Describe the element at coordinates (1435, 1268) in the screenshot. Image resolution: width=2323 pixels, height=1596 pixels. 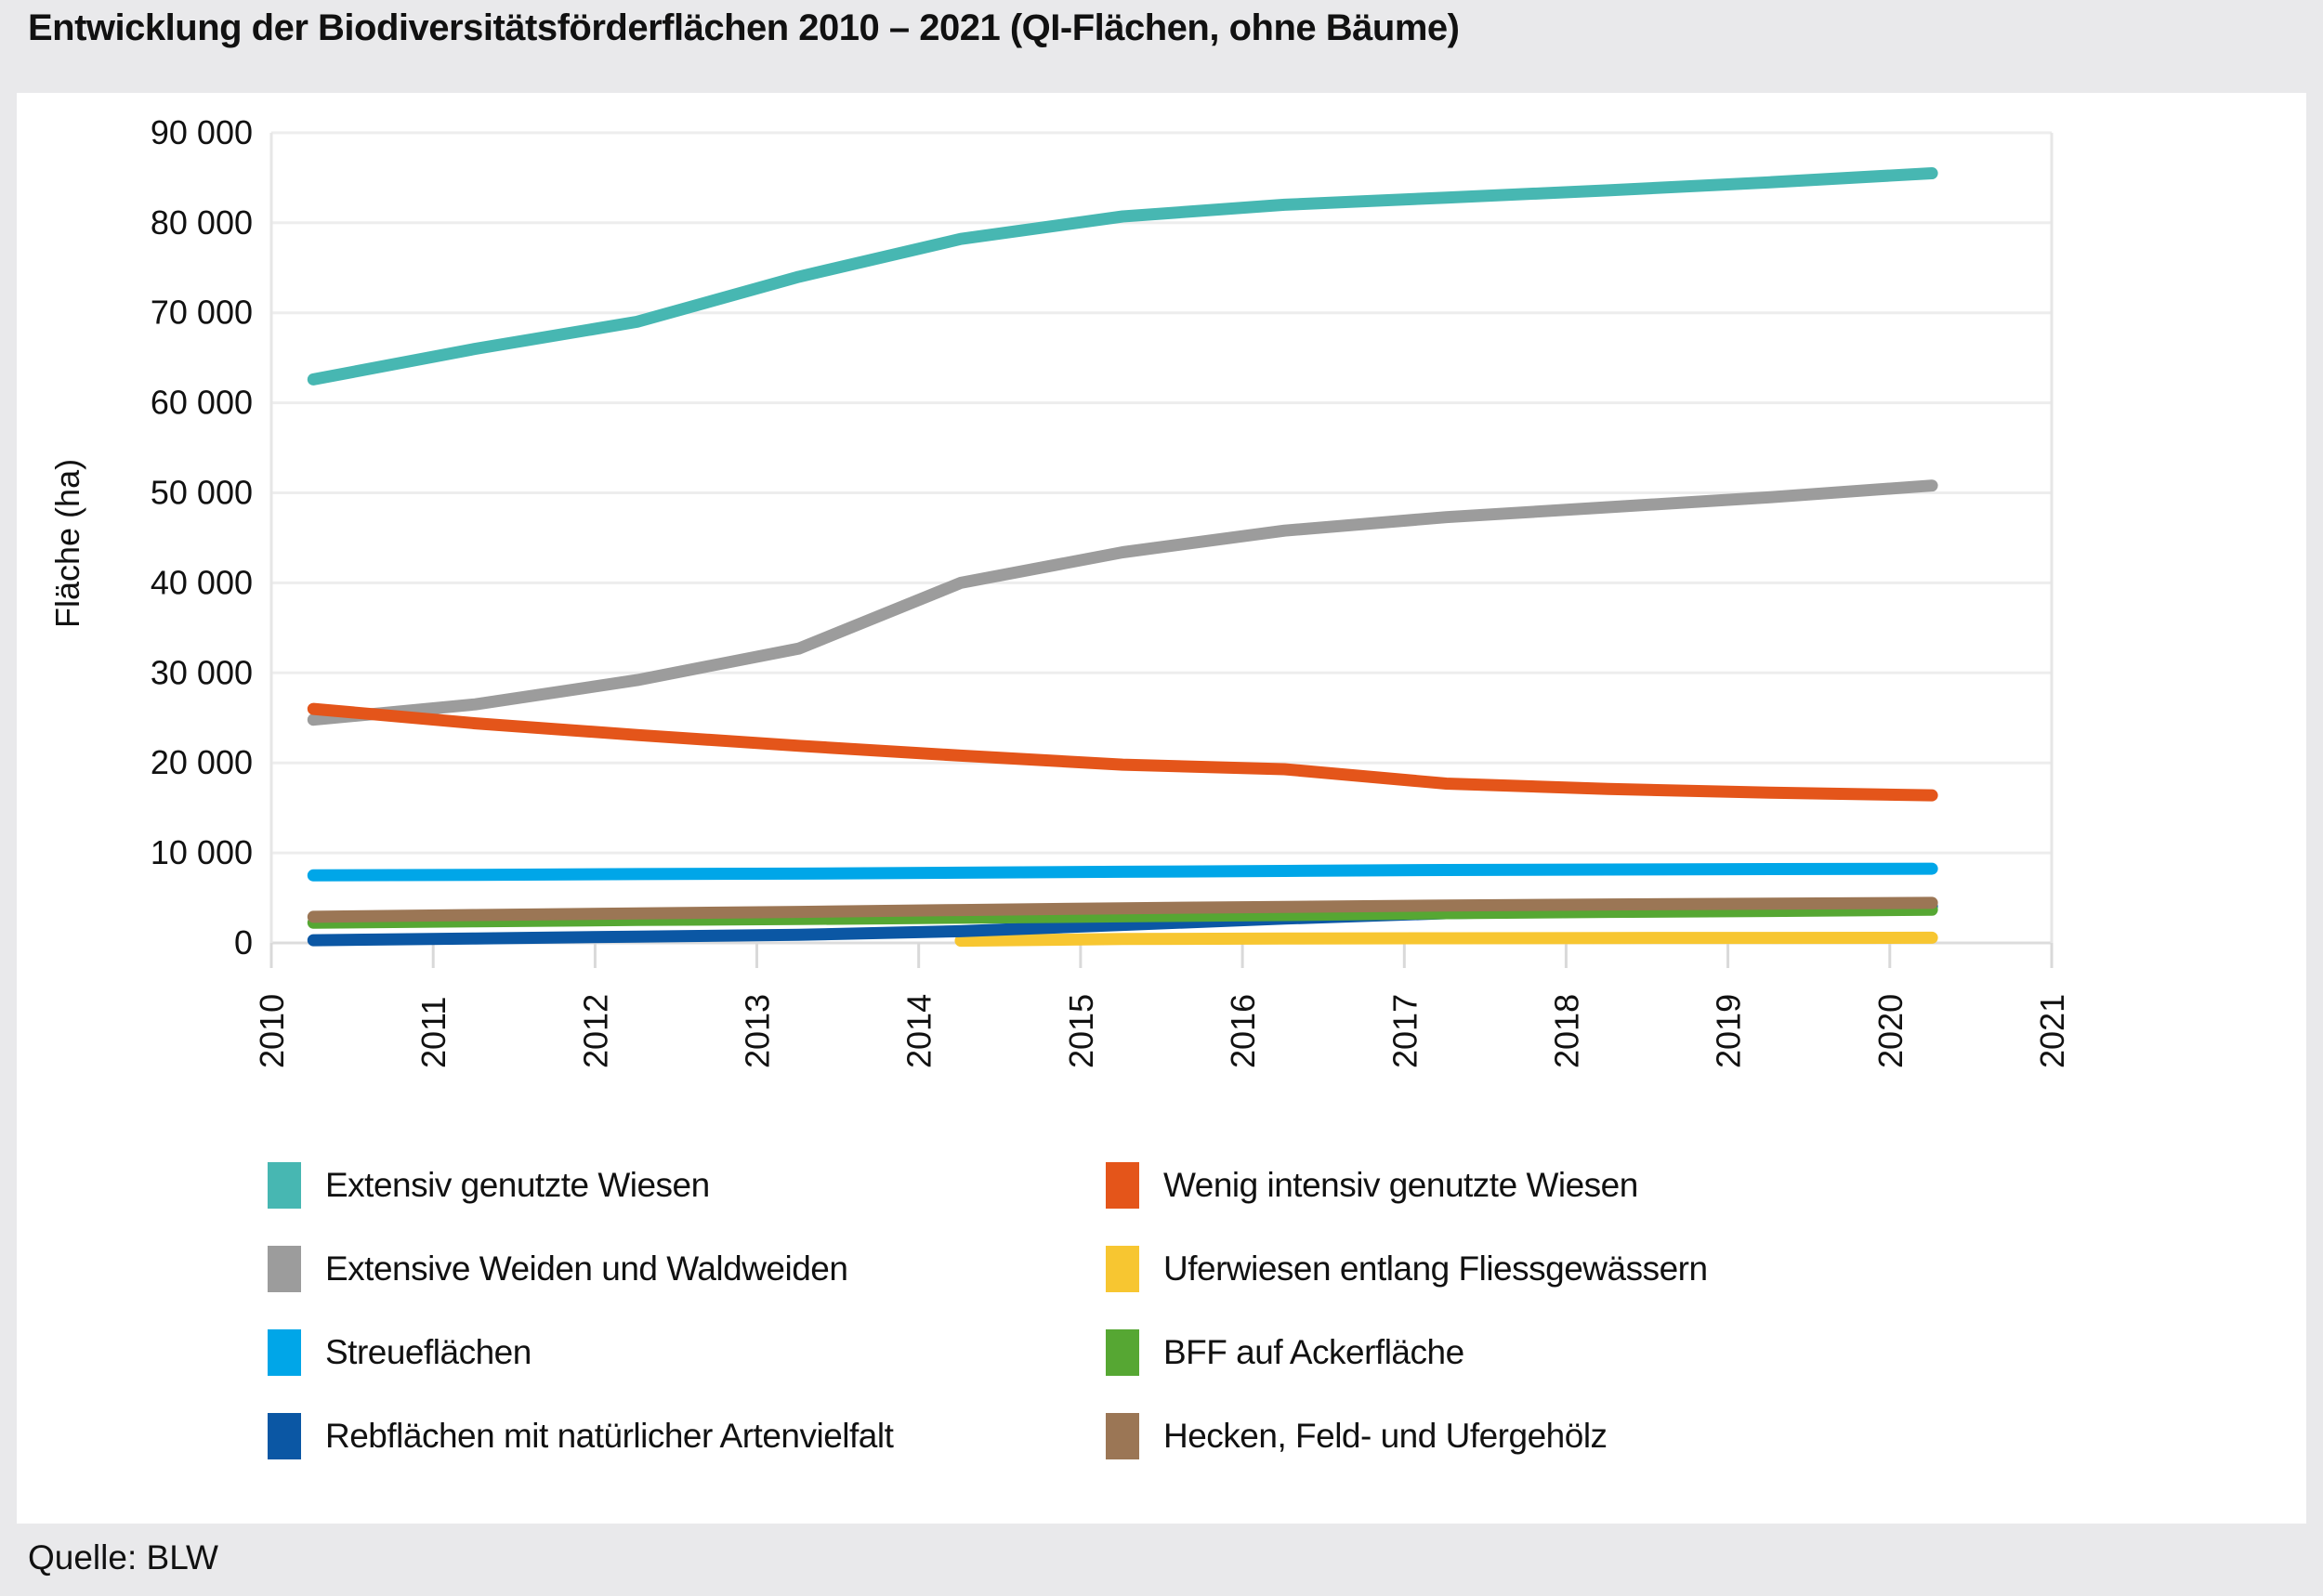
I see `legend-label: Uferwiesen entlang Fliessgewässern` at that location.